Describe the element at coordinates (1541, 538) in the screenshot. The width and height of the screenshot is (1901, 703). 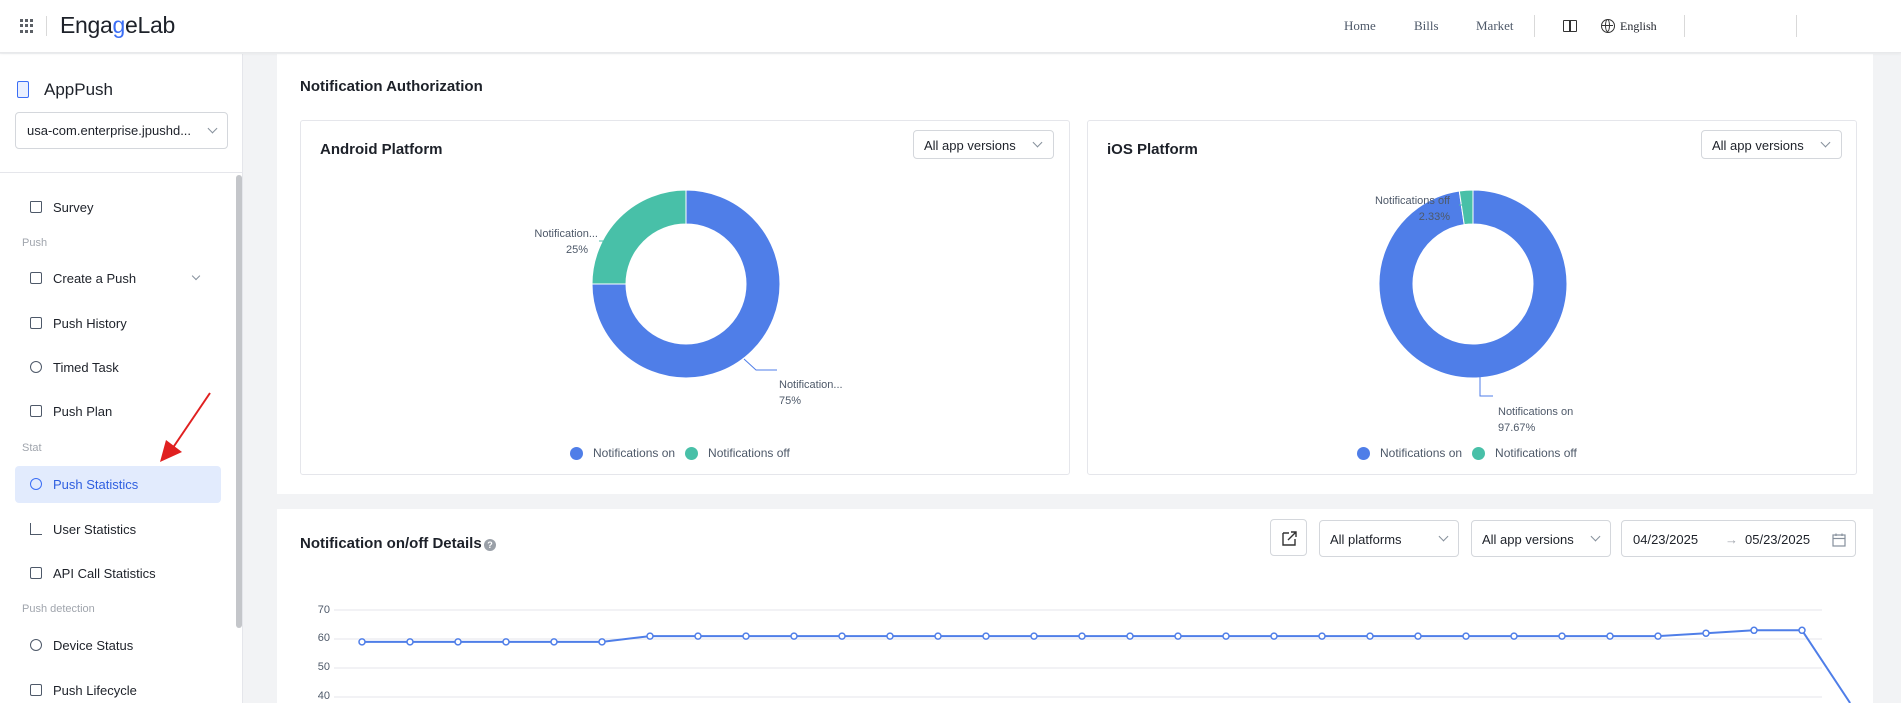
I see `details-version-select: All app versions` at that location.